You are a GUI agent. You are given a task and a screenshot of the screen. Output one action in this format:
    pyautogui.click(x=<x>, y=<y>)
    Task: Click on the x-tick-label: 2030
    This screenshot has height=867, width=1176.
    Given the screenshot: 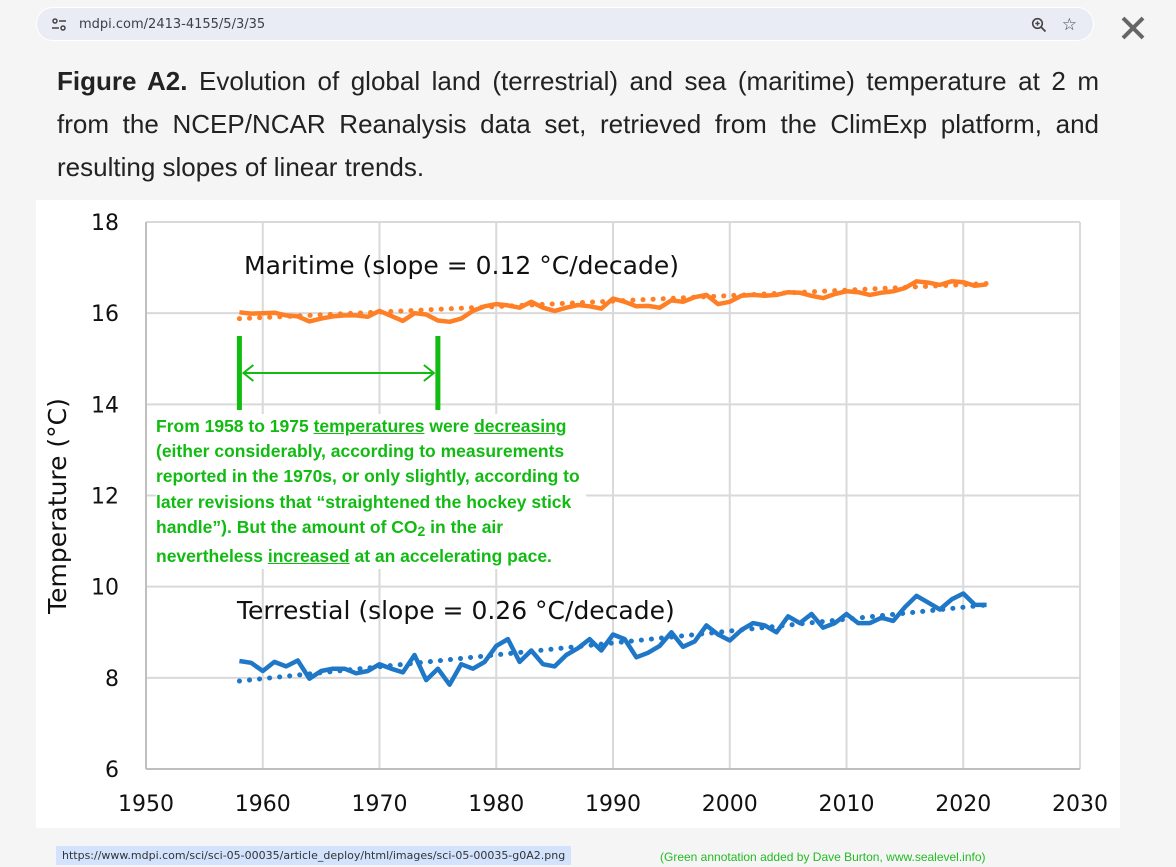 What is the action you would take?
    pyautogui.click(x=1080, y=804)
    